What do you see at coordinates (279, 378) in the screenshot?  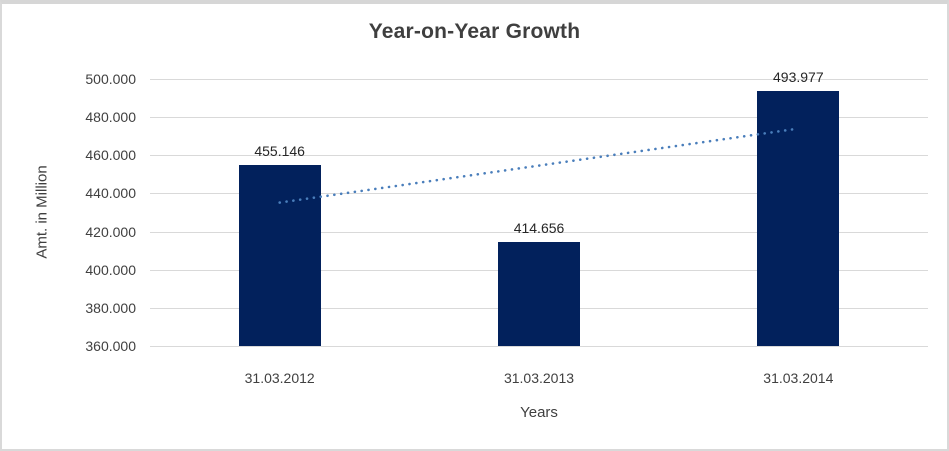 I see `x-tick-label: 31.03.2012` at bounding box center [279, 378].